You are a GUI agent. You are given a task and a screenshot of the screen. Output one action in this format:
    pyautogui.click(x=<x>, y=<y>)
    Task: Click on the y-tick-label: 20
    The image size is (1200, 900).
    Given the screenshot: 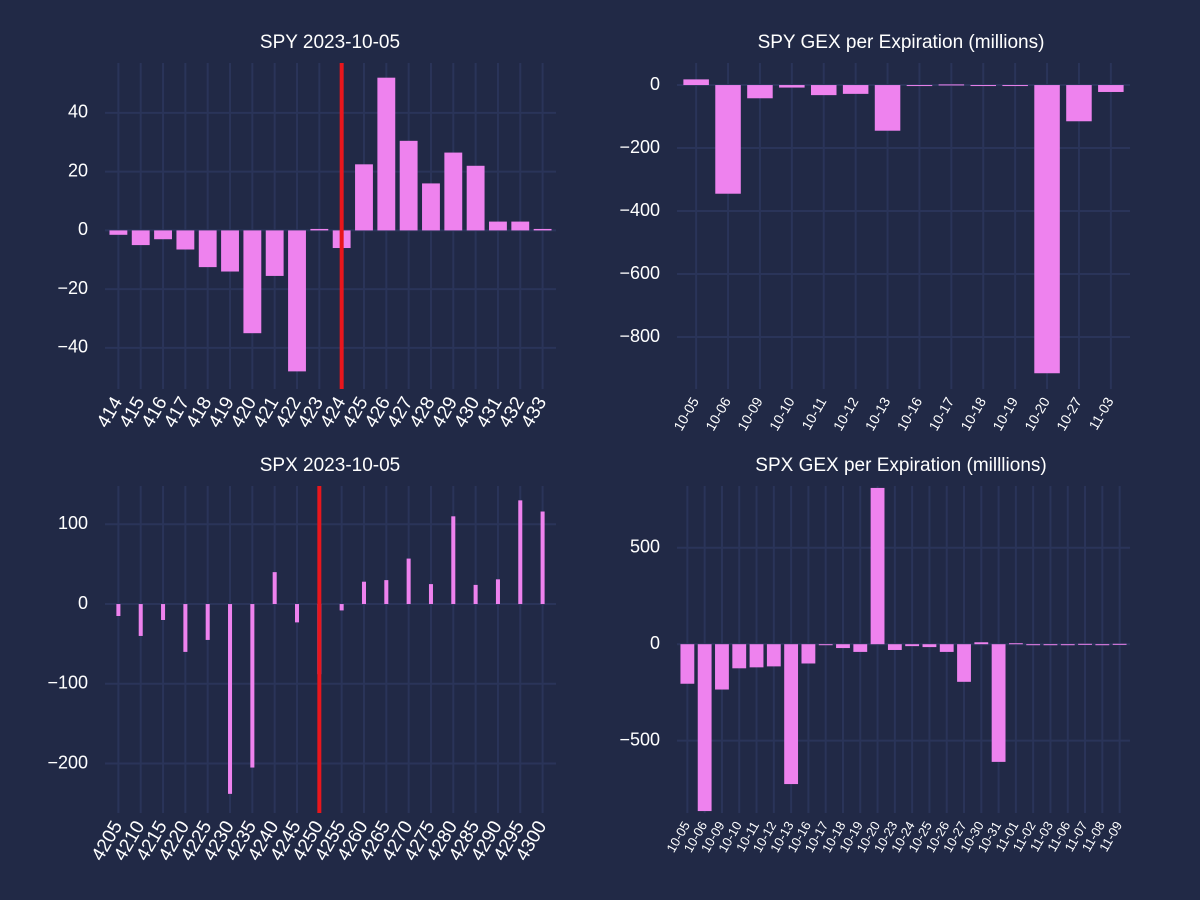 What is the action you would take?
    pyautogui.click(x=78, y=170)
    